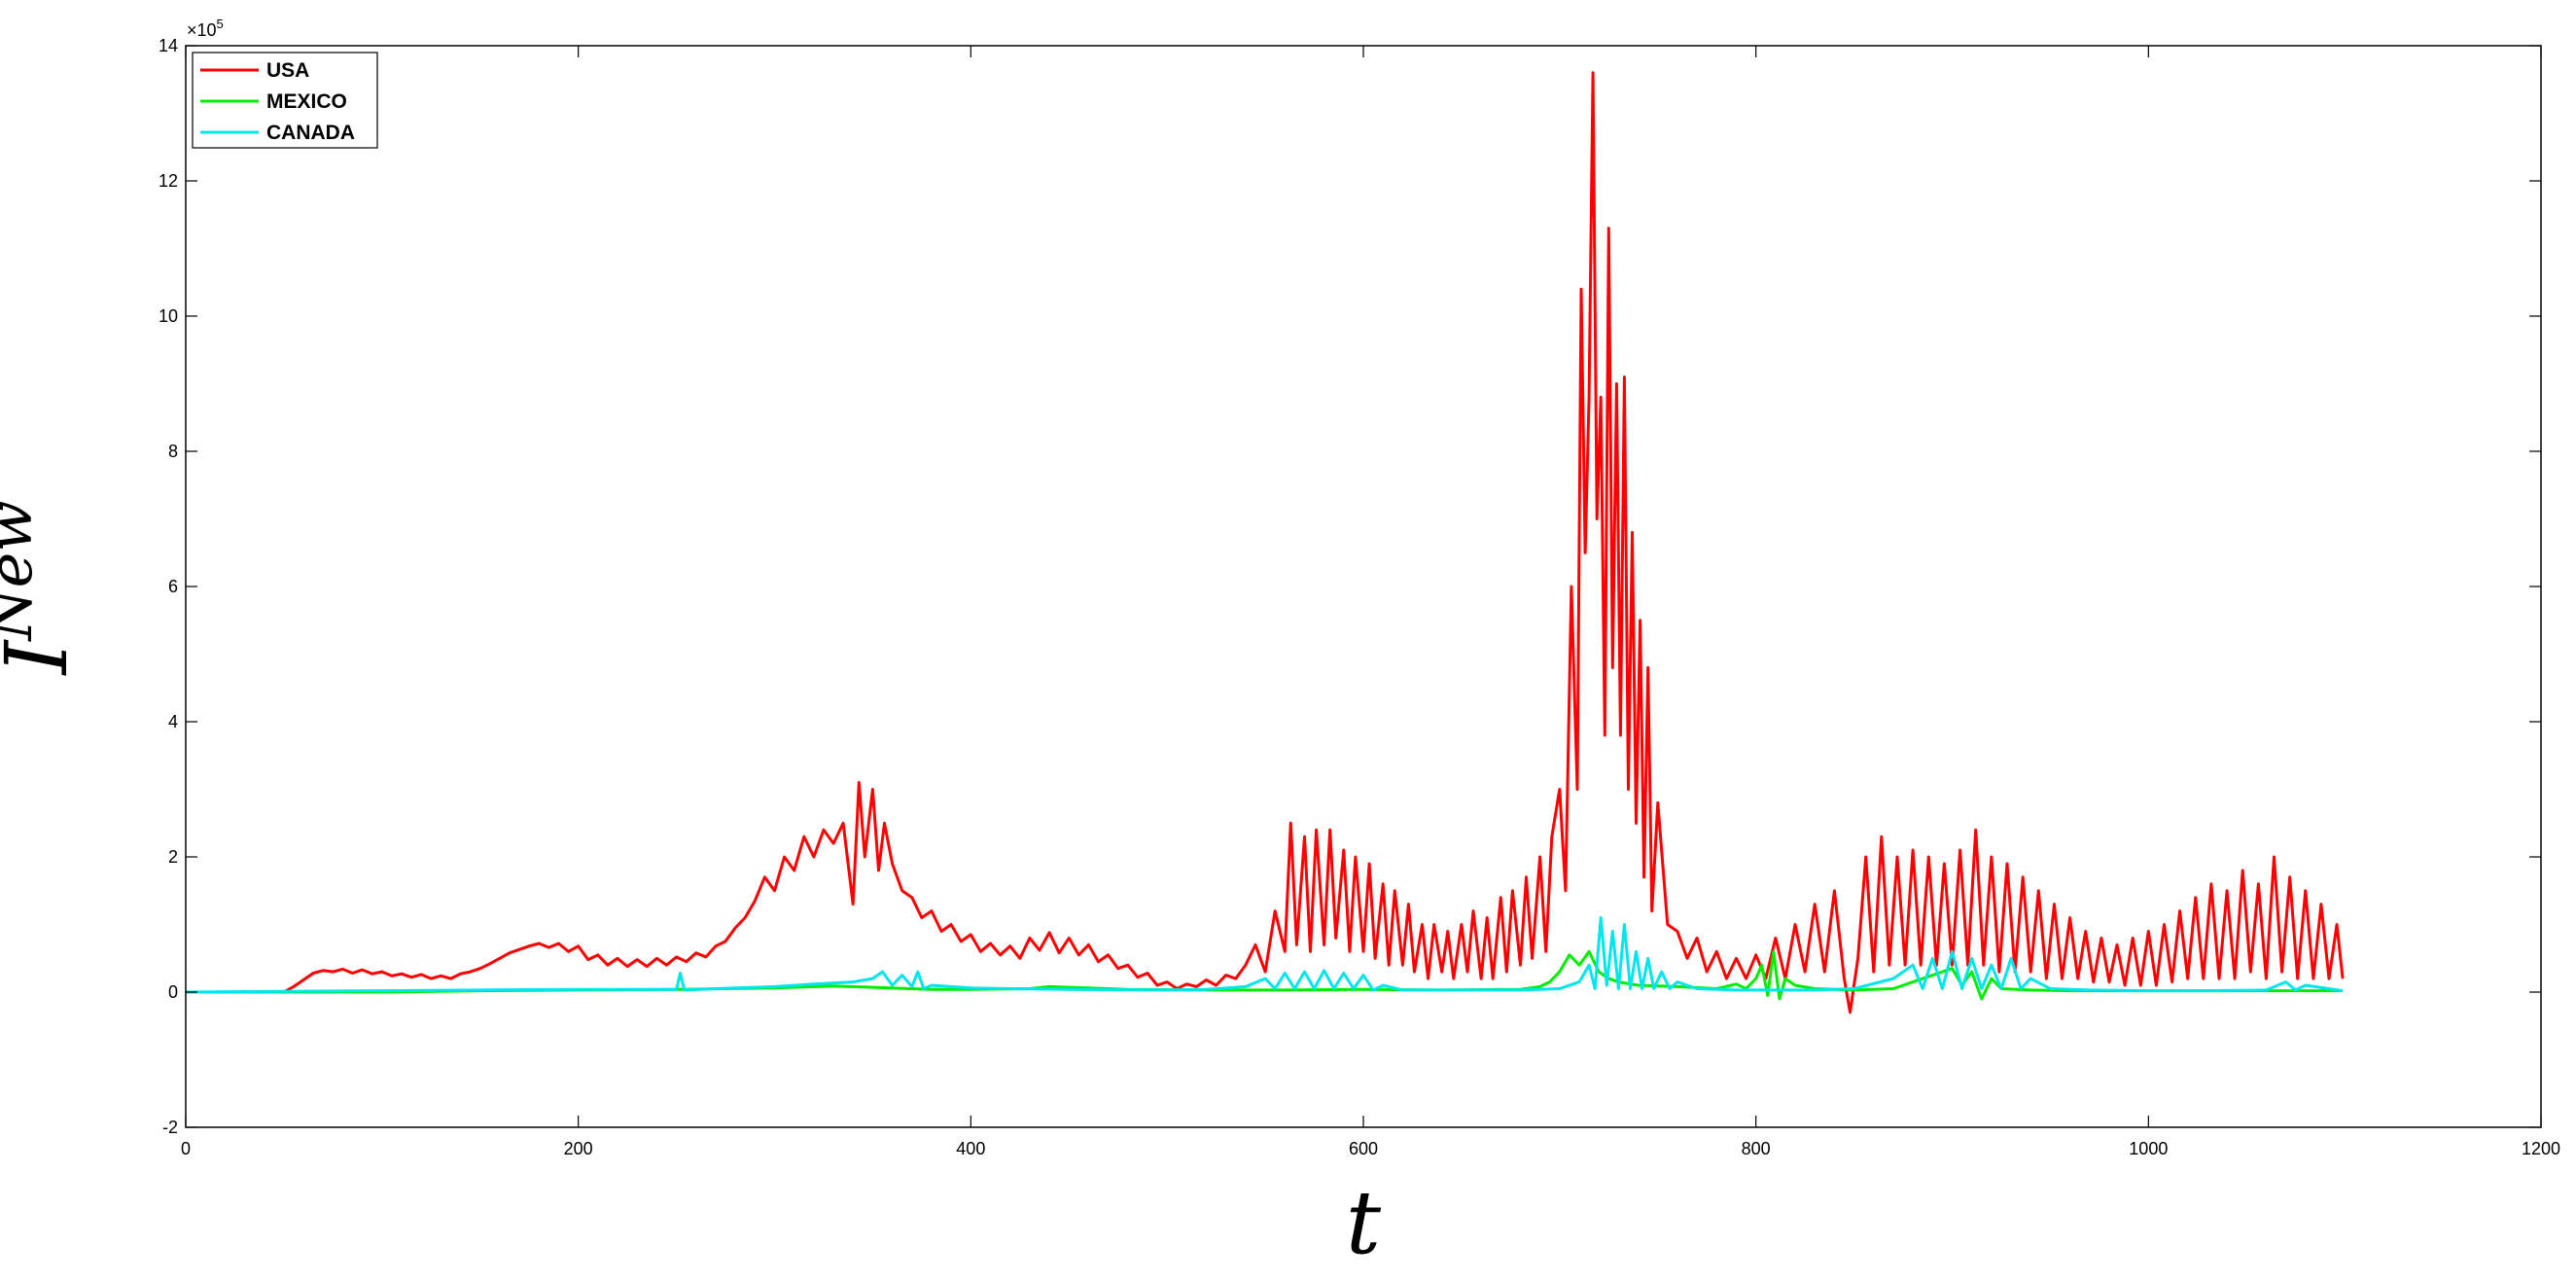 The image size is (2576, 1280). Describe the element at coordinates (186, 1148) in the screenshot. I see `x-tick-label: 0` at that location.